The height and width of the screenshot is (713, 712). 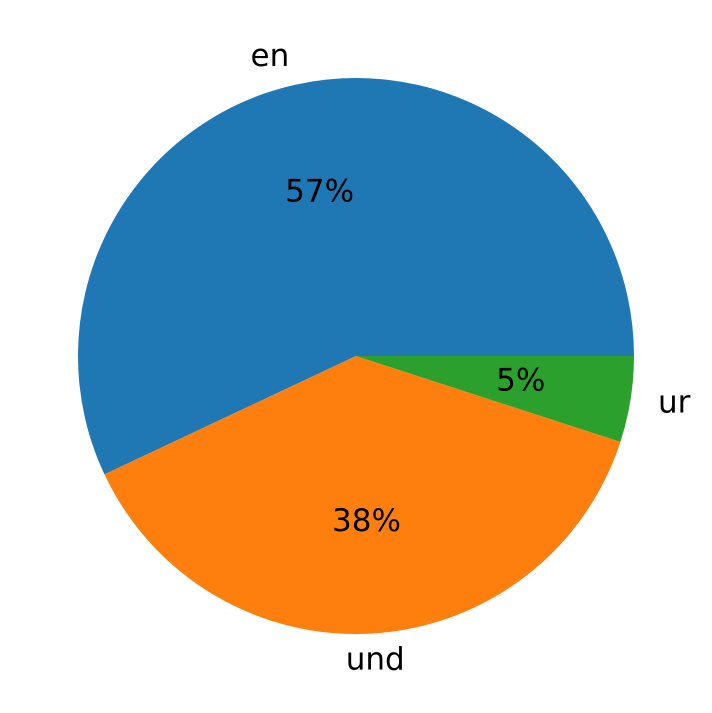 What do you see at coordinates (375, 660) in the screenshot?
I see `slice-label: und` at bounding box center [375, 660].